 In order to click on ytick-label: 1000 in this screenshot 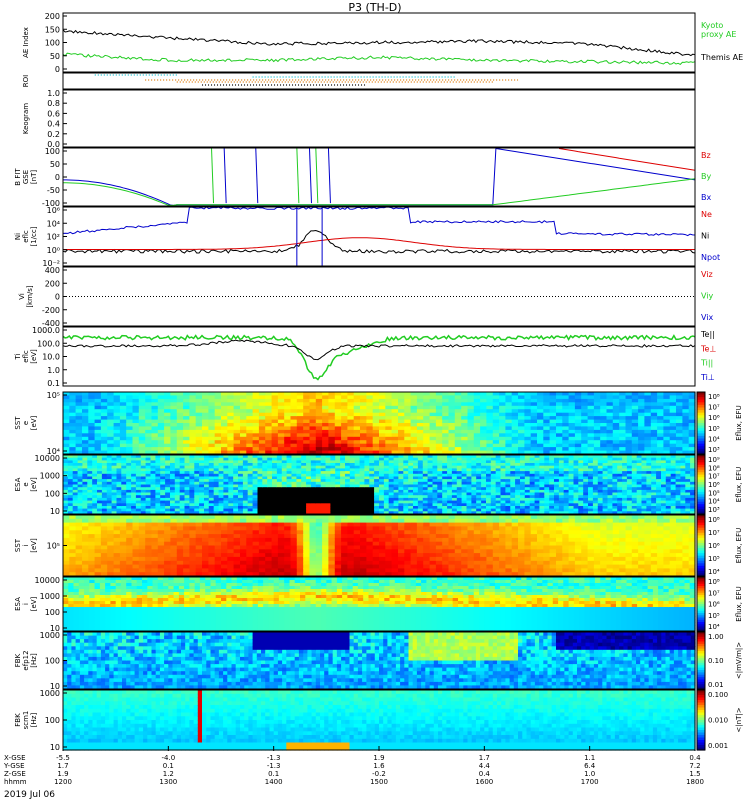, I will do `click(50, 476)`.